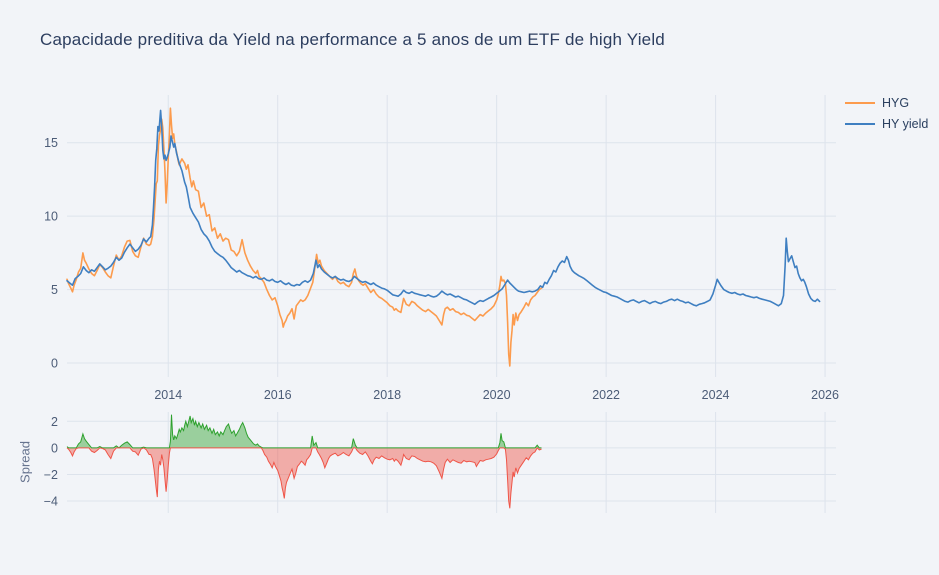 The image size is (939, 575). What do you see at coordinates (51, 143) in the screenshot?
I see `y-tick-label: 15` at bounding box center [51, 143].